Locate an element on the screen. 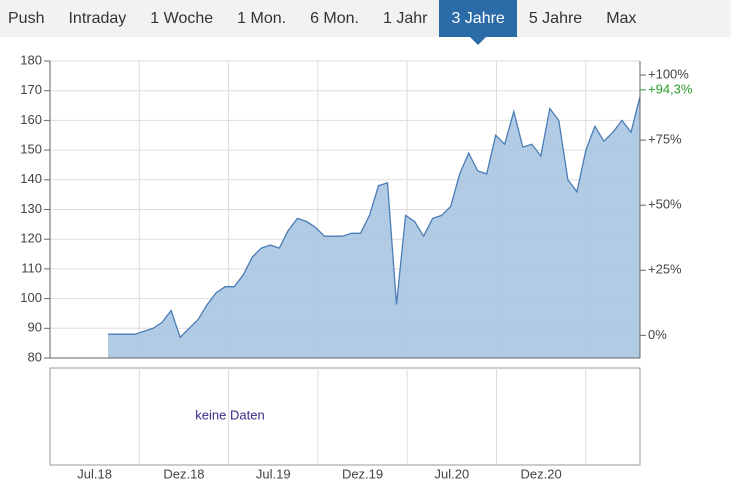  y-tick-label: 90 is located at coordinates (35, 327).